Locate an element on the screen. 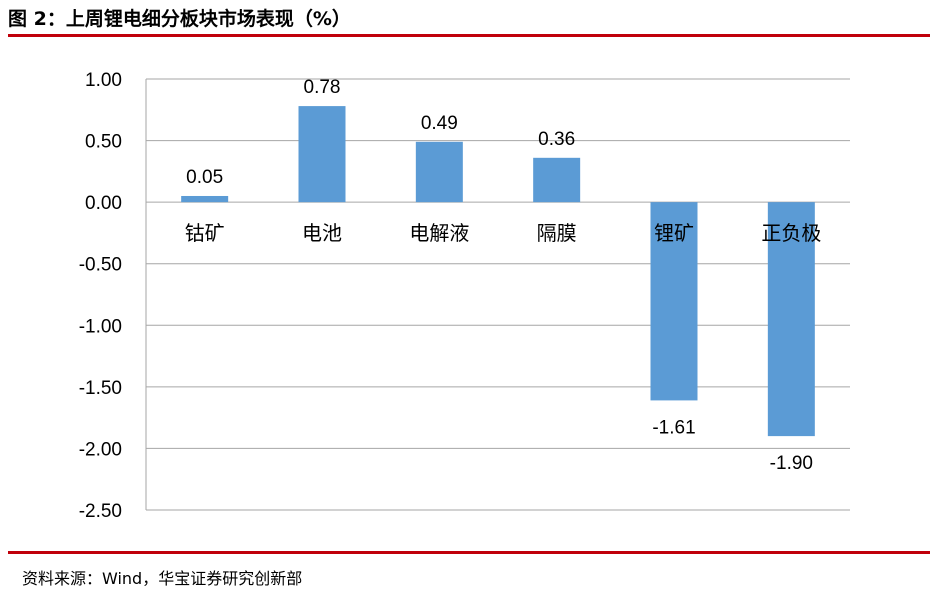  data-label: 0.05 is located at coordinates (204, 177).